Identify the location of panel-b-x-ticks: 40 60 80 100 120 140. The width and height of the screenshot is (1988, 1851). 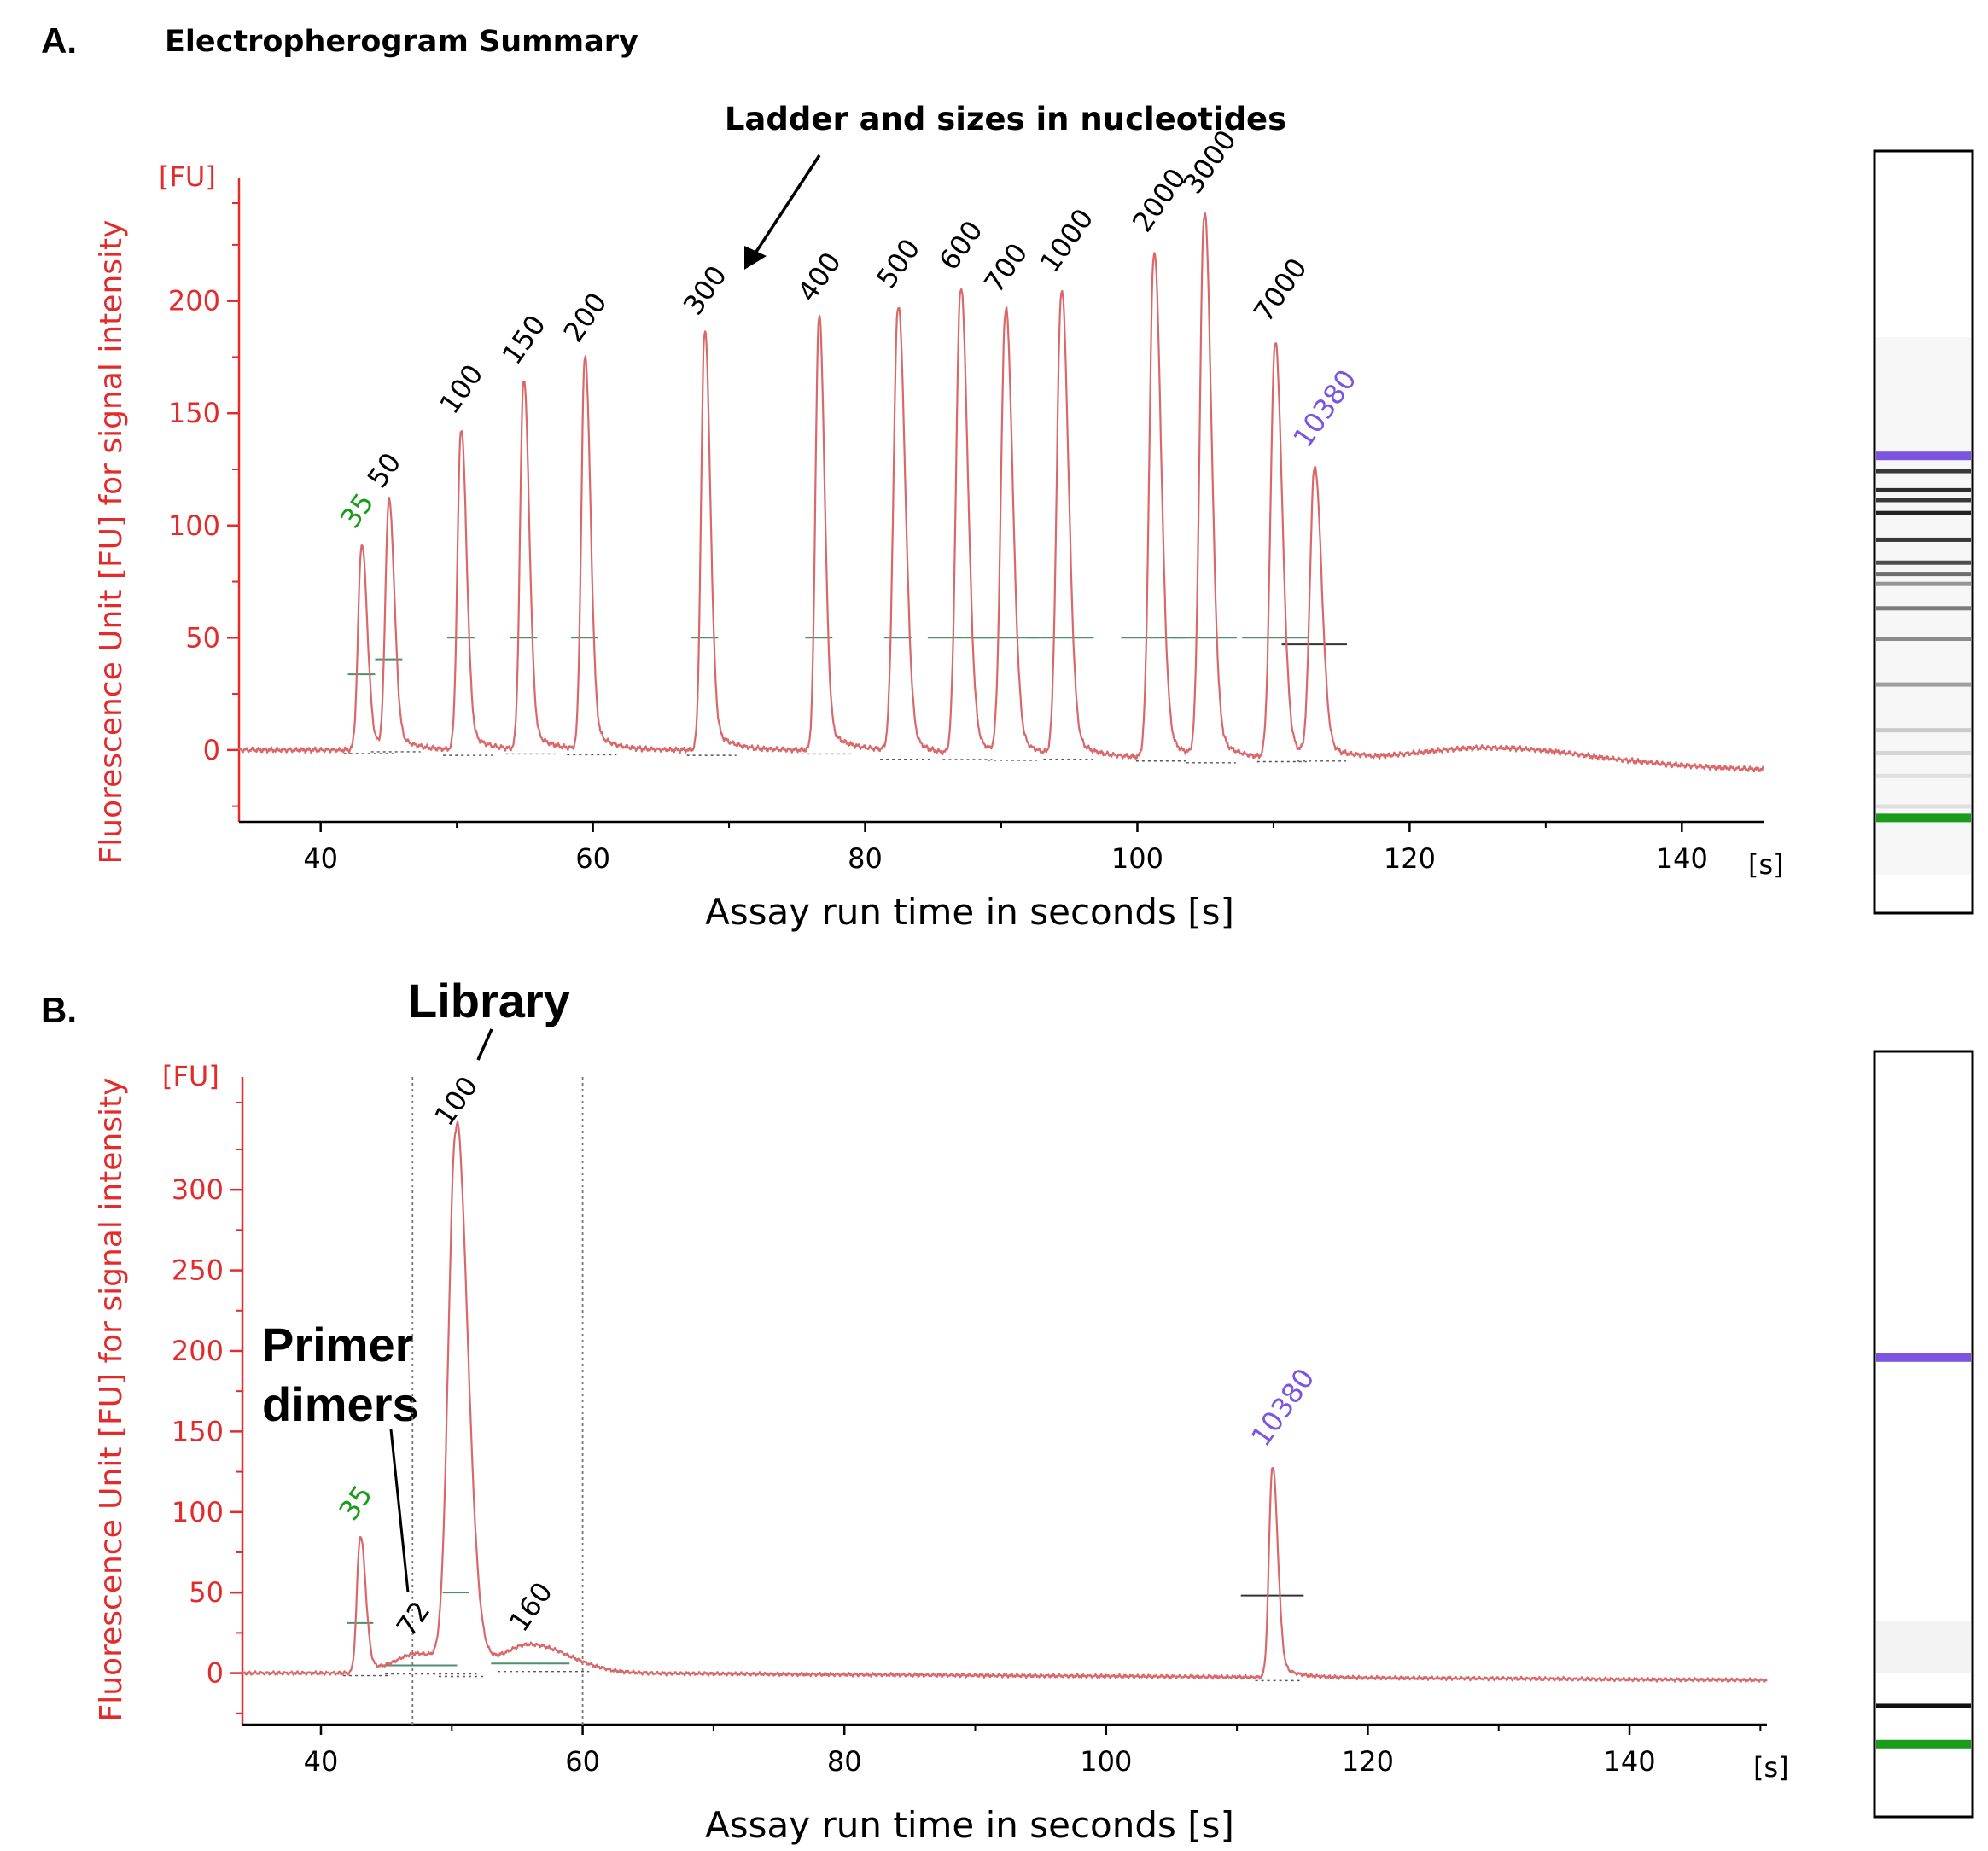
(1033, 1751).